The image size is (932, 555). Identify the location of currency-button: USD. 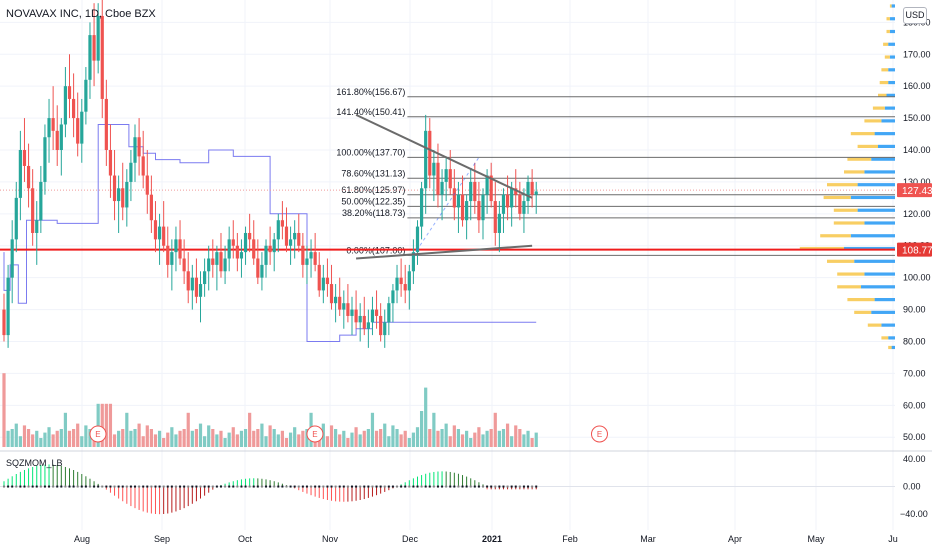
(915, 15).